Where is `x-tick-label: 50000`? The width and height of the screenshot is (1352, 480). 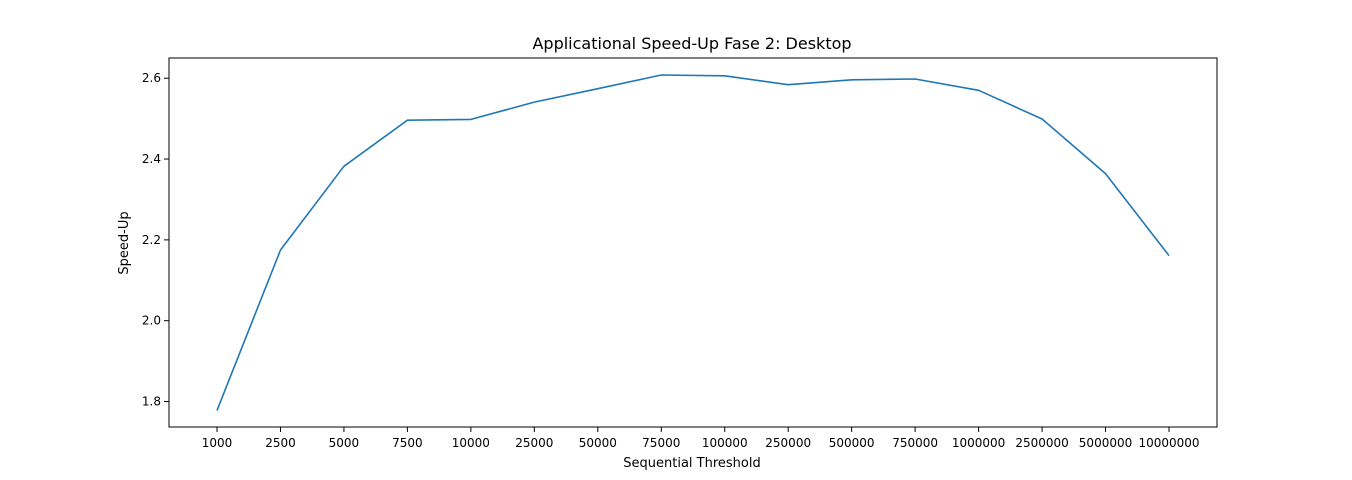
x-tick-label: 50000 is located at coordinates (598, 443).